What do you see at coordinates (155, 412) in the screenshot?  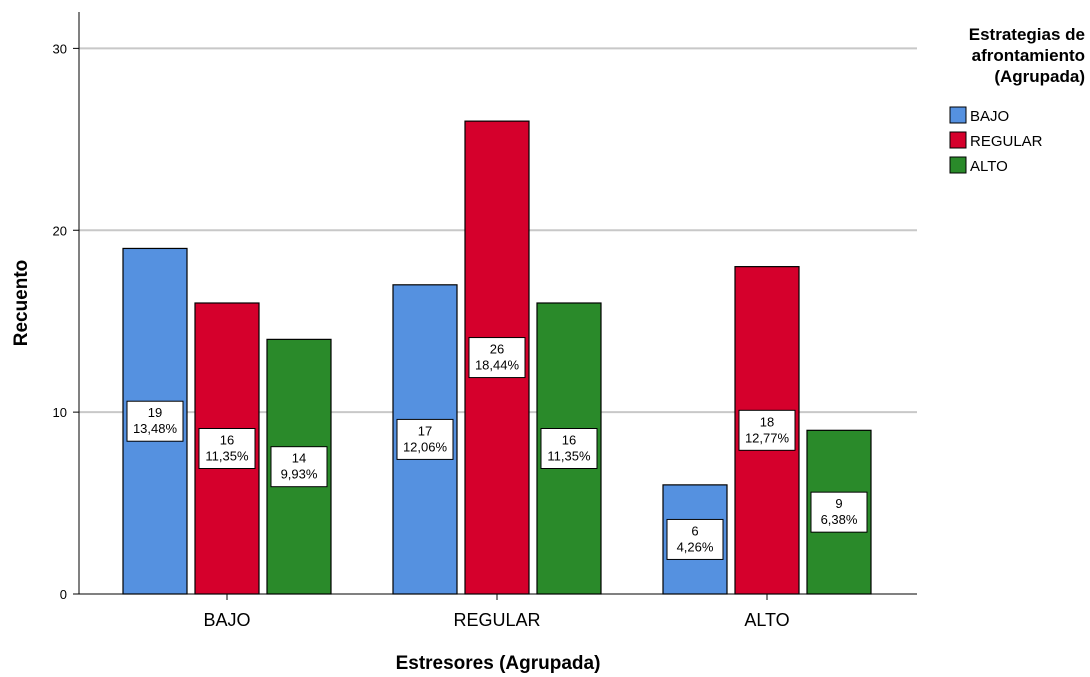 I see `data-label-count: 19` at bounding box center [155, 412].